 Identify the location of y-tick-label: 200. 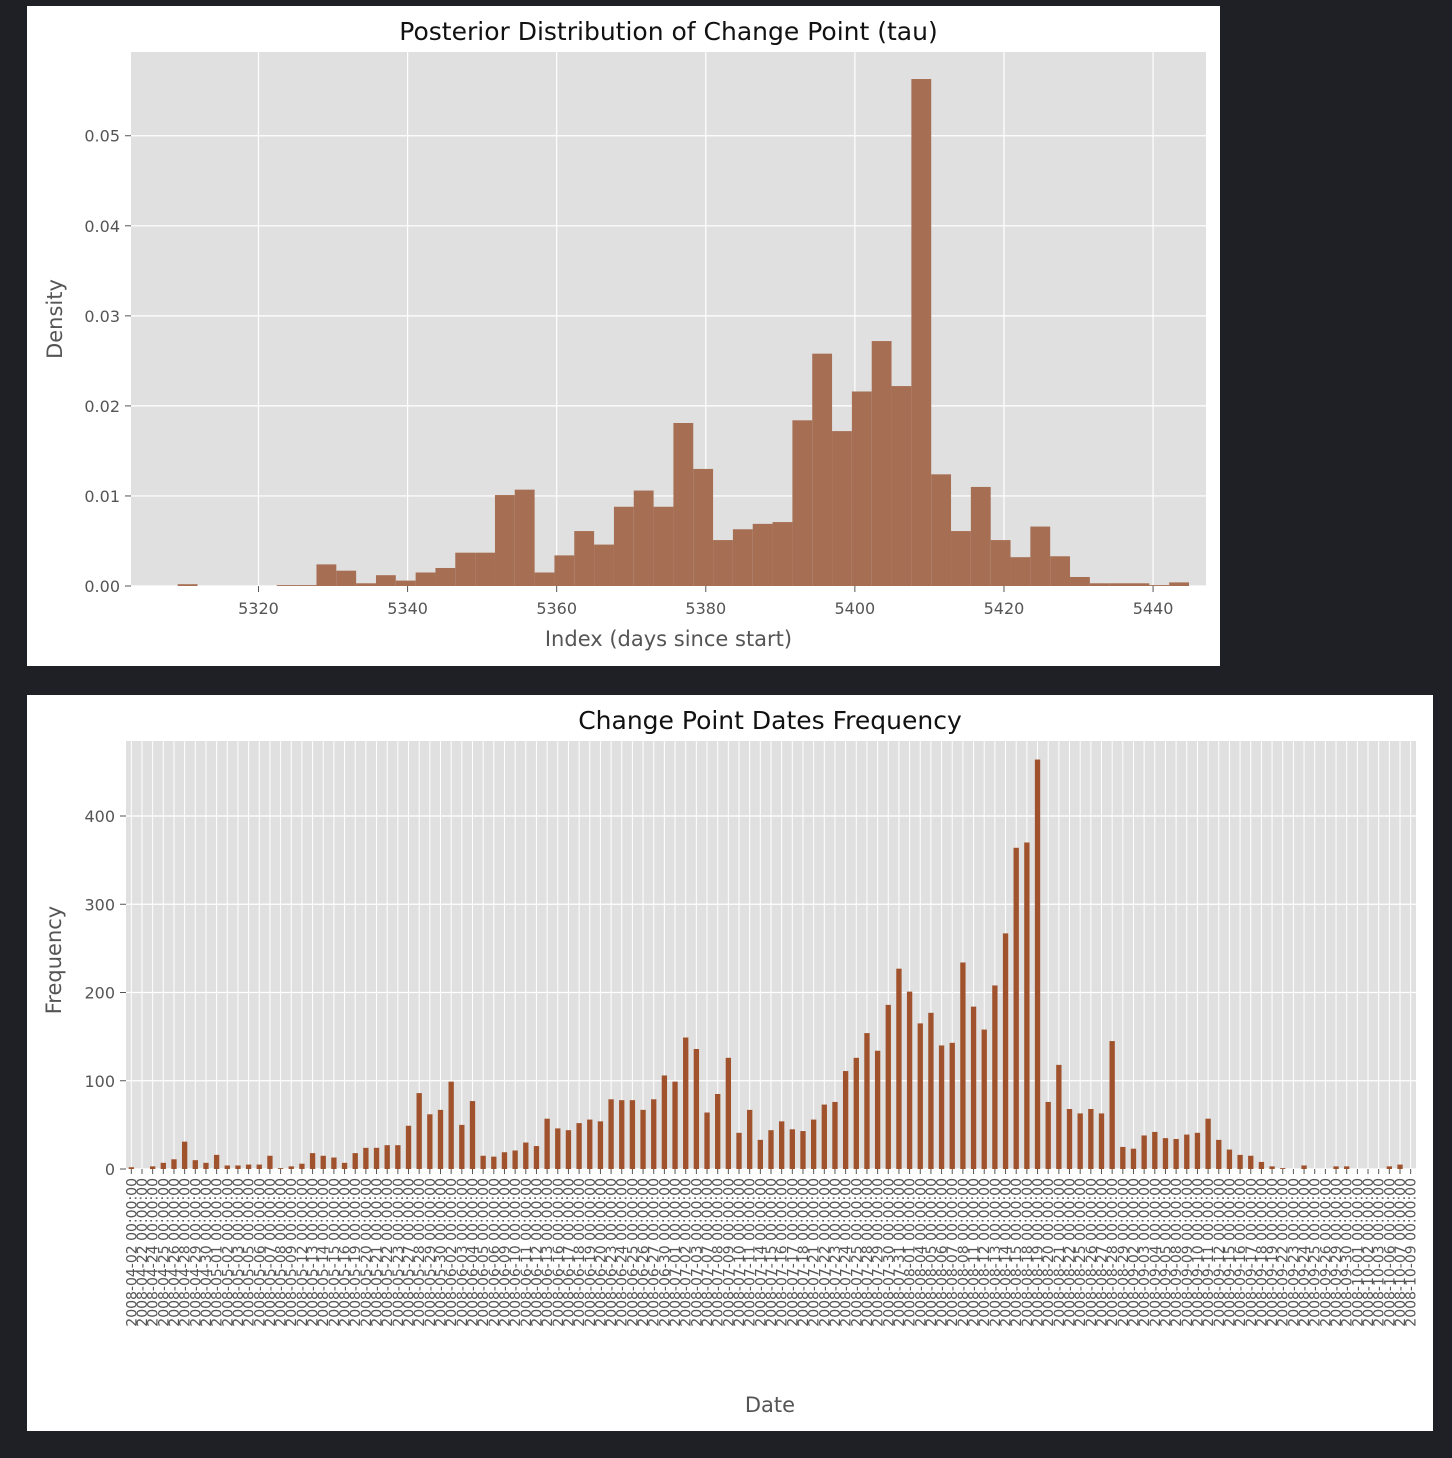
(99, 993).